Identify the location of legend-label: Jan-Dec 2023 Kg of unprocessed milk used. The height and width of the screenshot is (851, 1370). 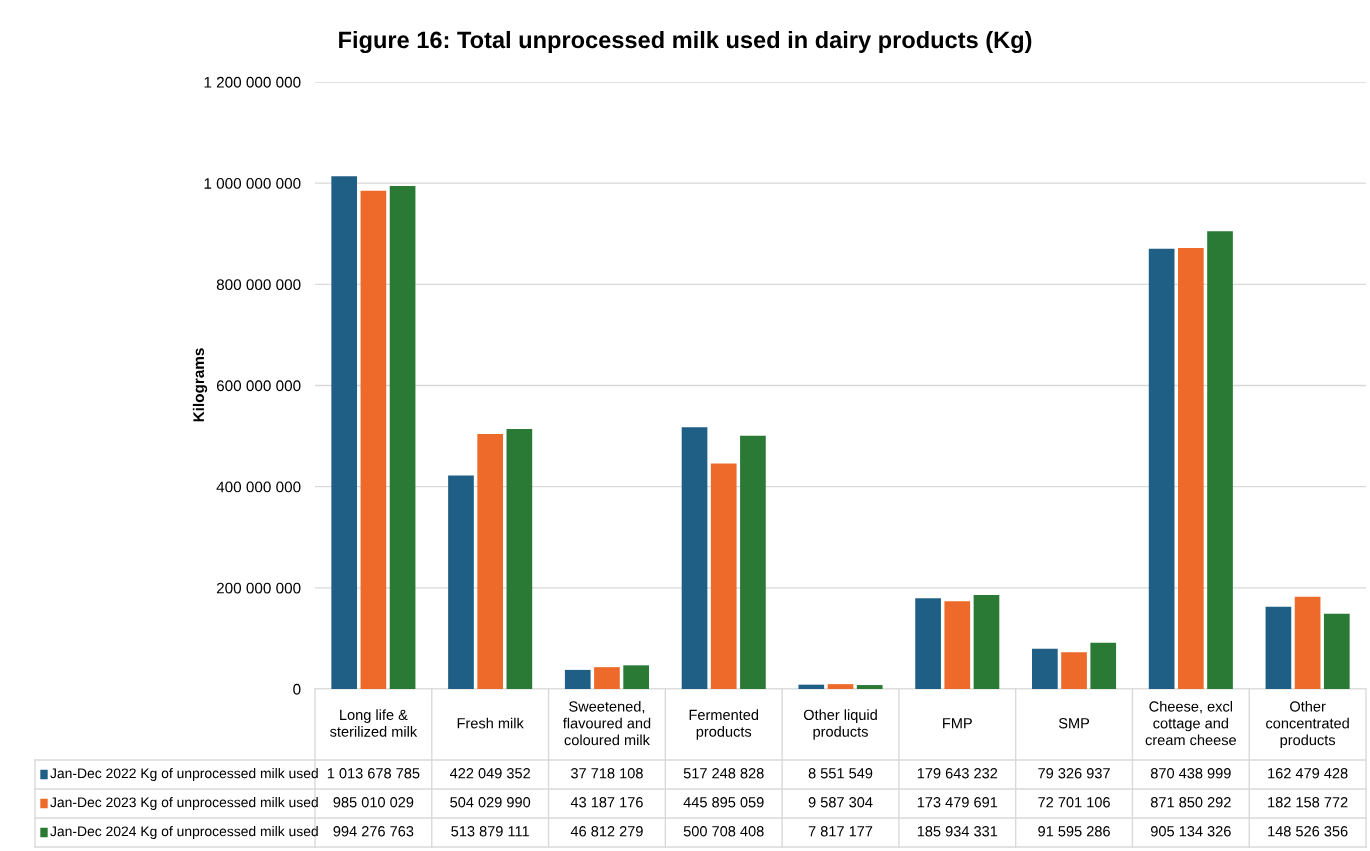
(184, 803).